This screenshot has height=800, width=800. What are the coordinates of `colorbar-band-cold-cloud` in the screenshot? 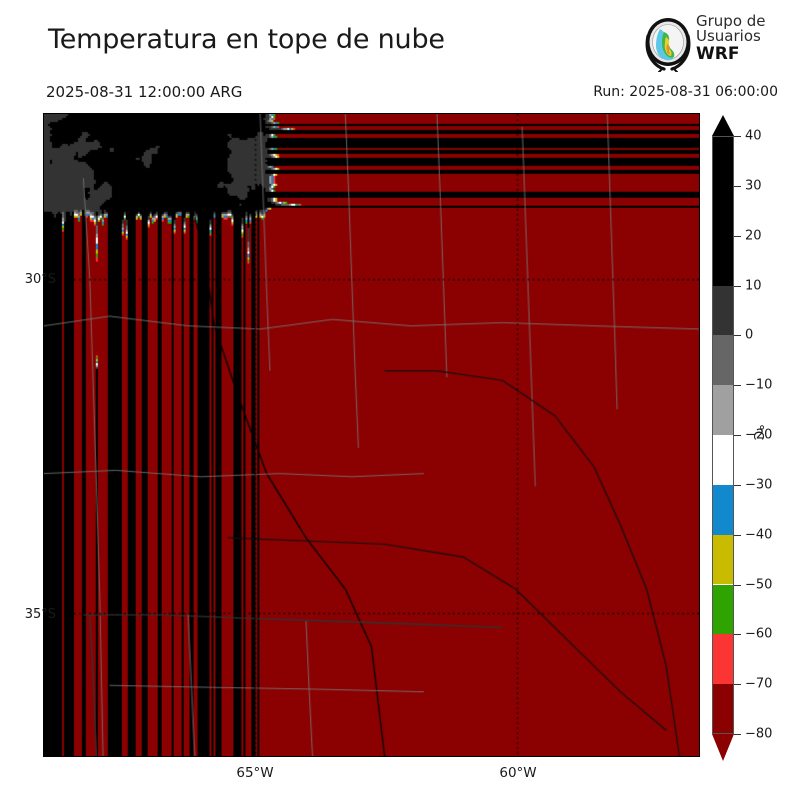 It's located at (723, 559).